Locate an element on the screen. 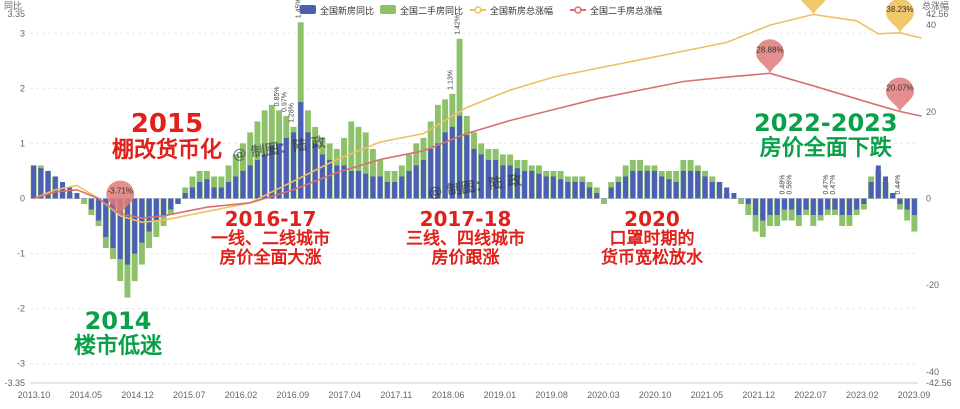  bar-value-label: 1.28% is located at coordinates (292, 113).